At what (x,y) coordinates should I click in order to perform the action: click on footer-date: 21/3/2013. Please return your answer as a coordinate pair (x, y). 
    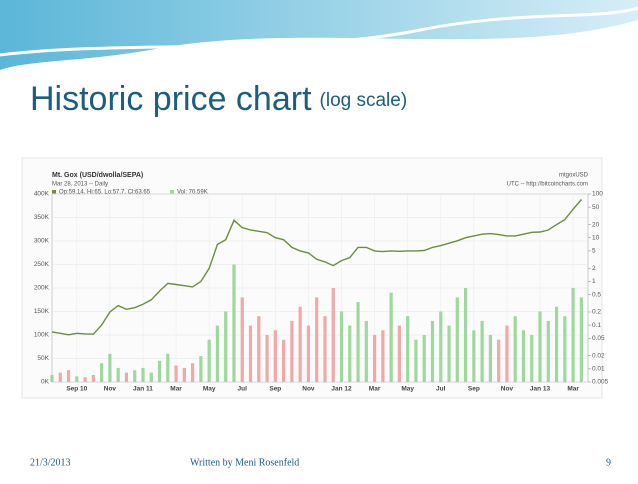
    Looking at the image, I should click on (50, 462).